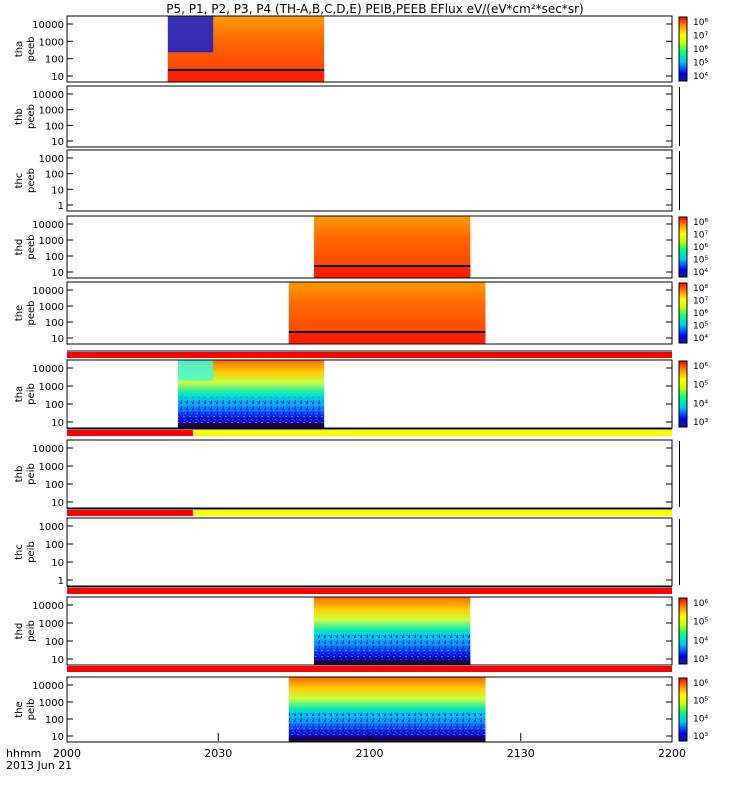  What do you see at coordinates (23, 753) in the screenshot?
I see `time-axis-label: hhmm` at bounding box center [23, 753].